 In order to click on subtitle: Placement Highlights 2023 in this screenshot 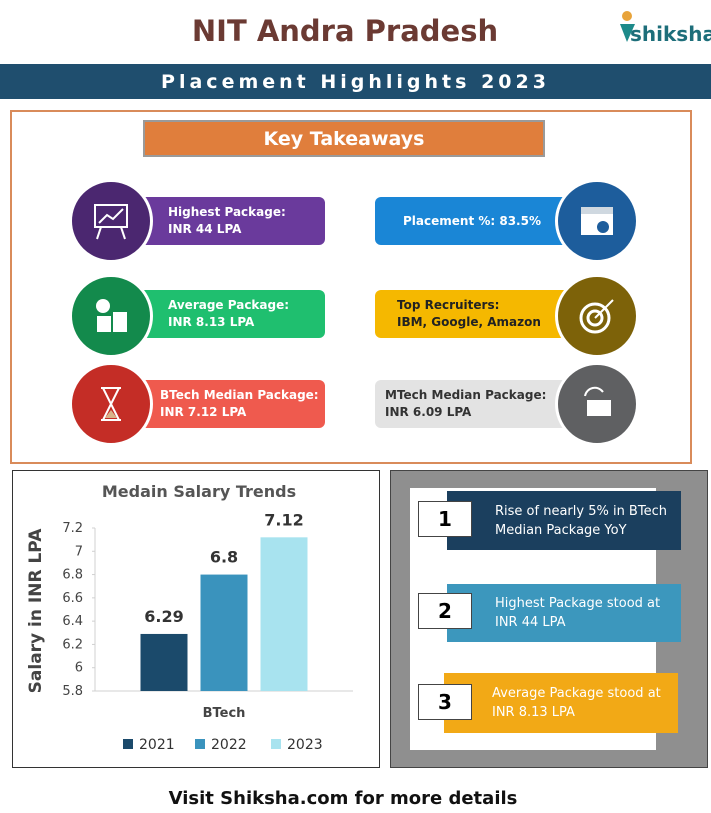, I will do `click(355, 81)`.